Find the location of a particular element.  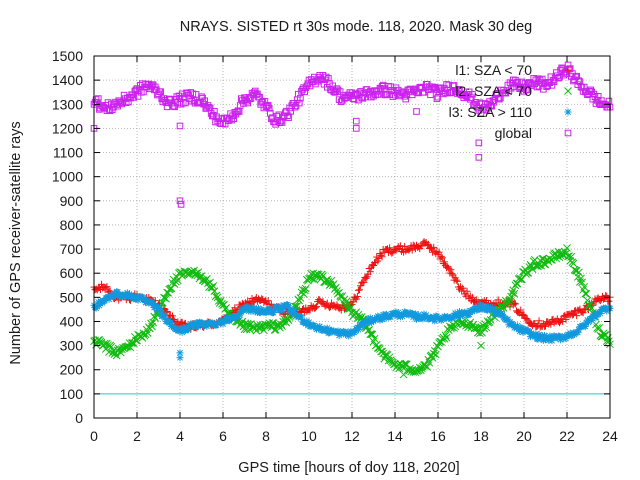

x-tick-label: 6 is located at coordinates (223, 436).